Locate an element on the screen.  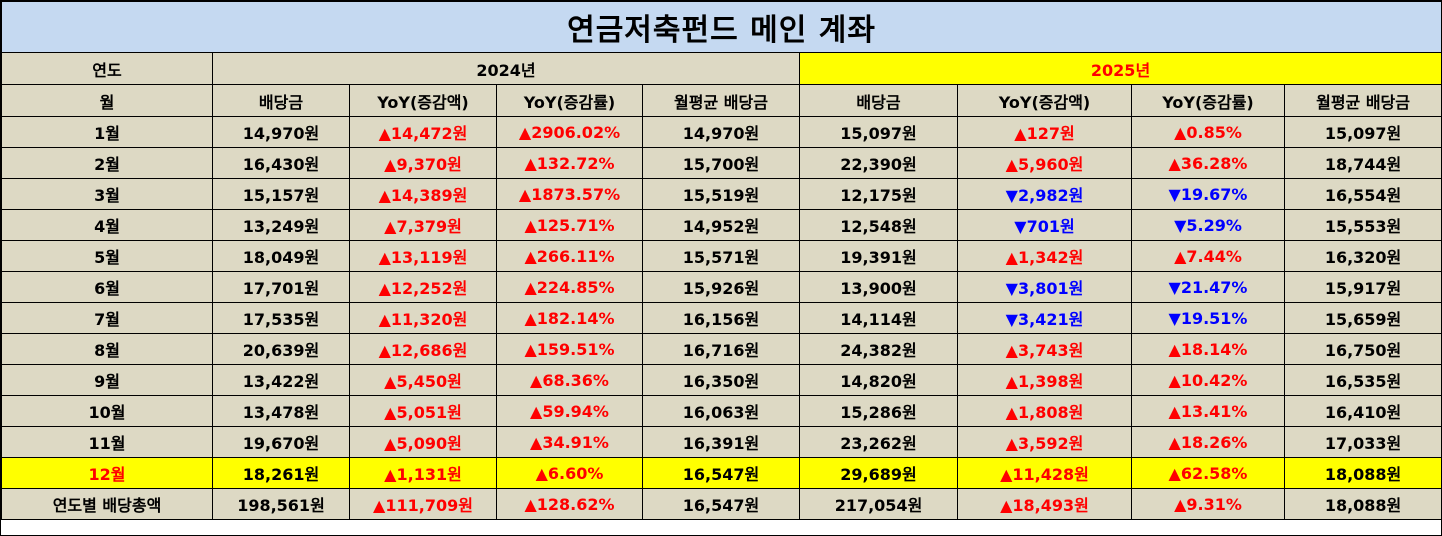
yoy-rate-2024-cell: ▲68.36% is located at coordinates (569, 380).